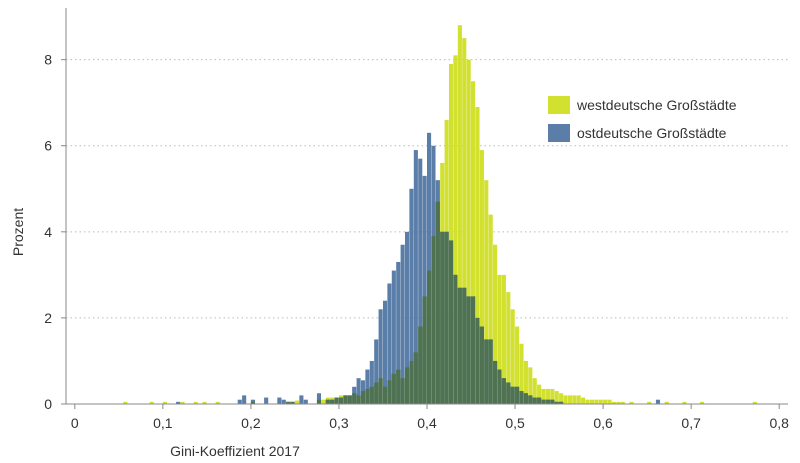  Describe the element at coordinates (427, 423) in the screenshot. I see `x-tick-label: 0,4` at that location.